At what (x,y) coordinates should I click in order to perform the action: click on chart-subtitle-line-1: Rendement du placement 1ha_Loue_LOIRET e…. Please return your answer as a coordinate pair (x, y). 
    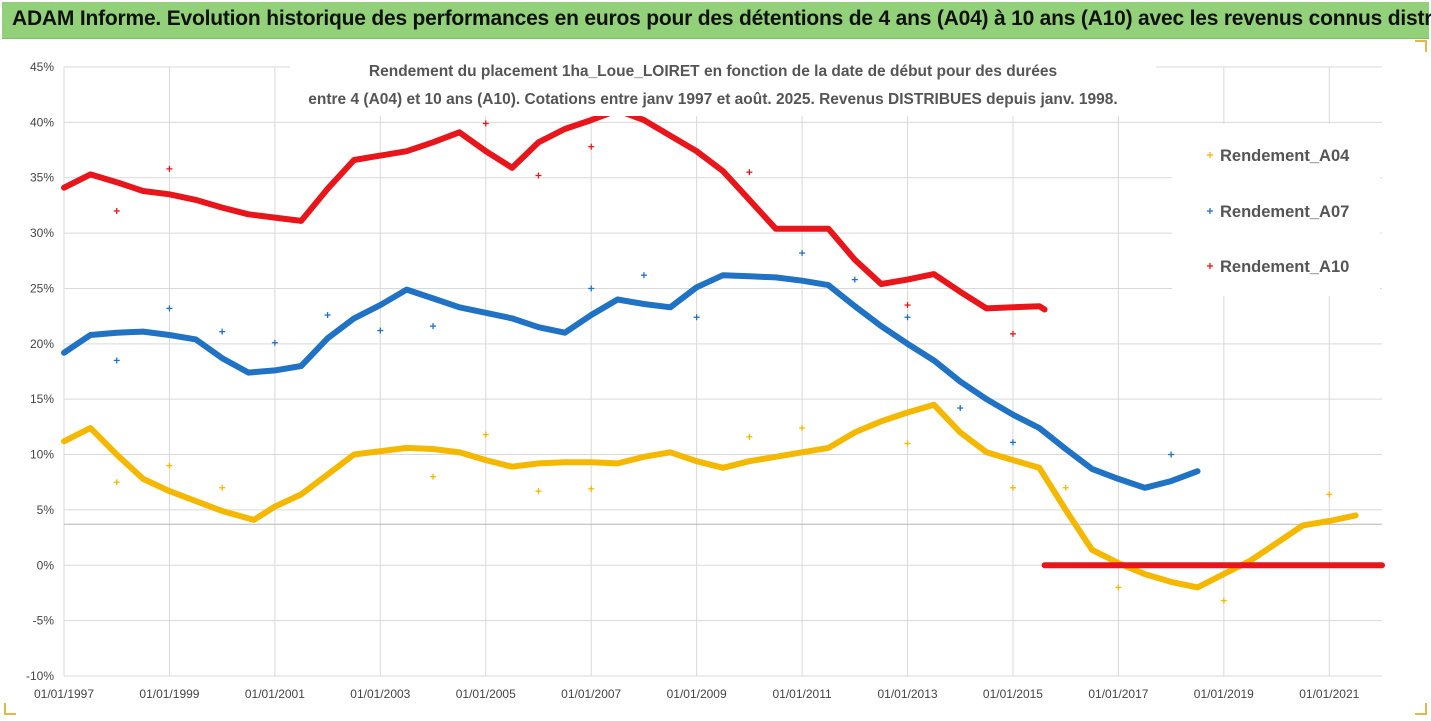
    Looking at the image, I should click on (713, 71).